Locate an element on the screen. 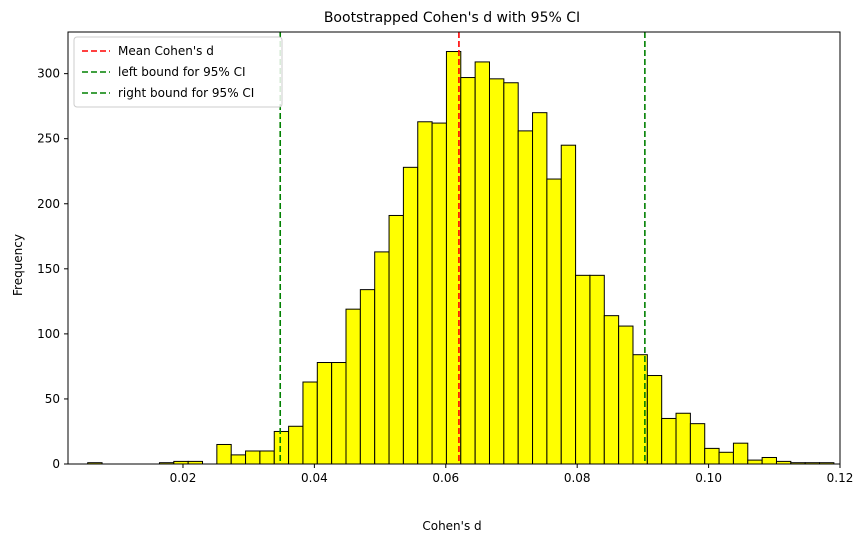 Image resolution: width=865 pixels, height=545 pixels. y-tick-label: 300 is located at coordinates (48, 74).